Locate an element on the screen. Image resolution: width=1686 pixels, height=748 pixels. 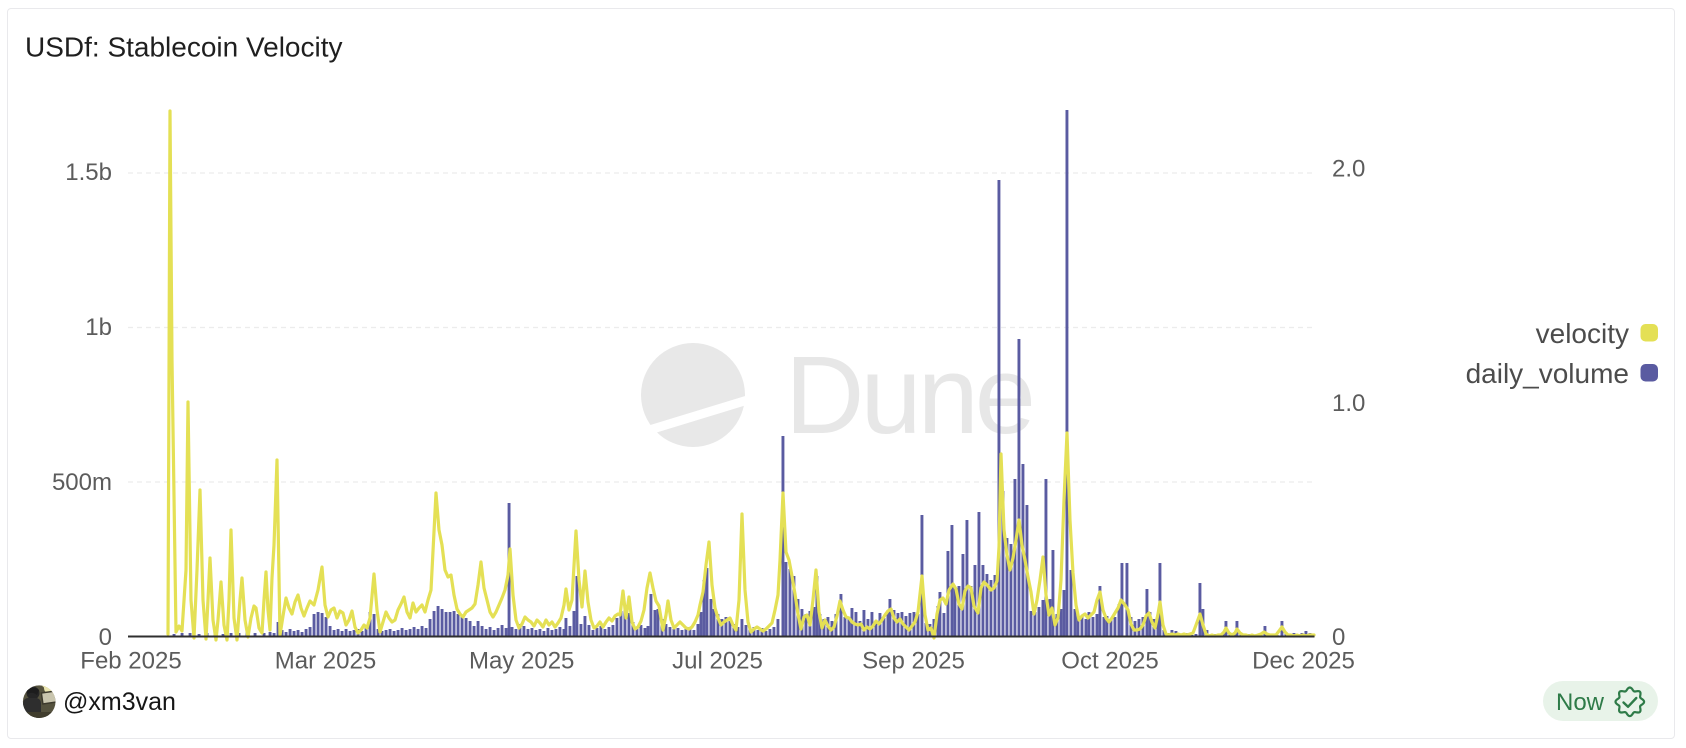
svg-text: Dec 2025 is located at coordinates (1303, 661).